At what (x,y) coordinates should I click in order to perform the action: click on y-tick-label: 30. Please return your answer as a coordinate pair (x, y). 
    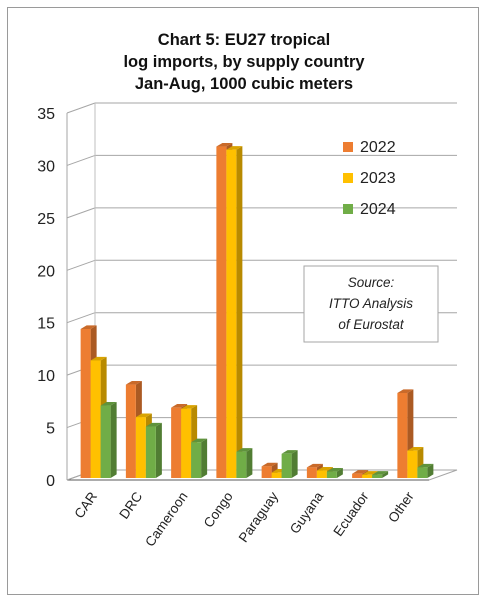
    Looking at the image, I should click on (46, 166).